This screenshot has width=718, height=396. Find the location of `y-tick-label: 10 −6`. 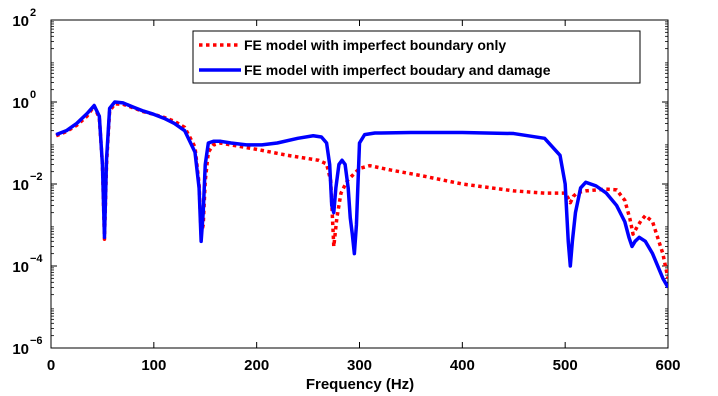

y-tick-label: 10 −6 is located at coordinates (27, 346).